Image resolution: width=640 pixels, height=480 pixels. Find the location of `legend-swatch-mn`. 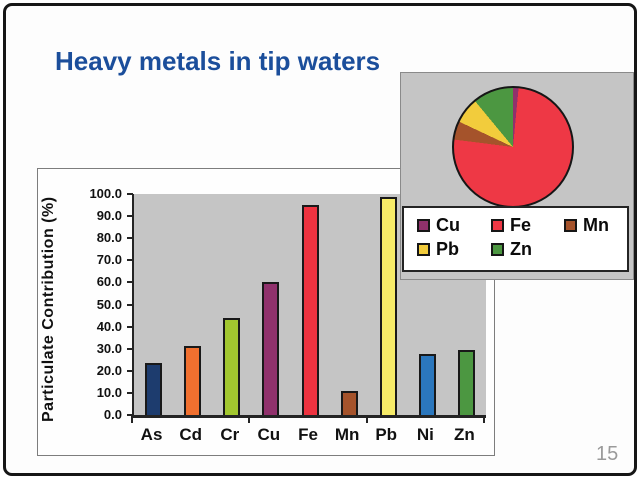

legend-swatch-mn is located at coordinates (570, 225).